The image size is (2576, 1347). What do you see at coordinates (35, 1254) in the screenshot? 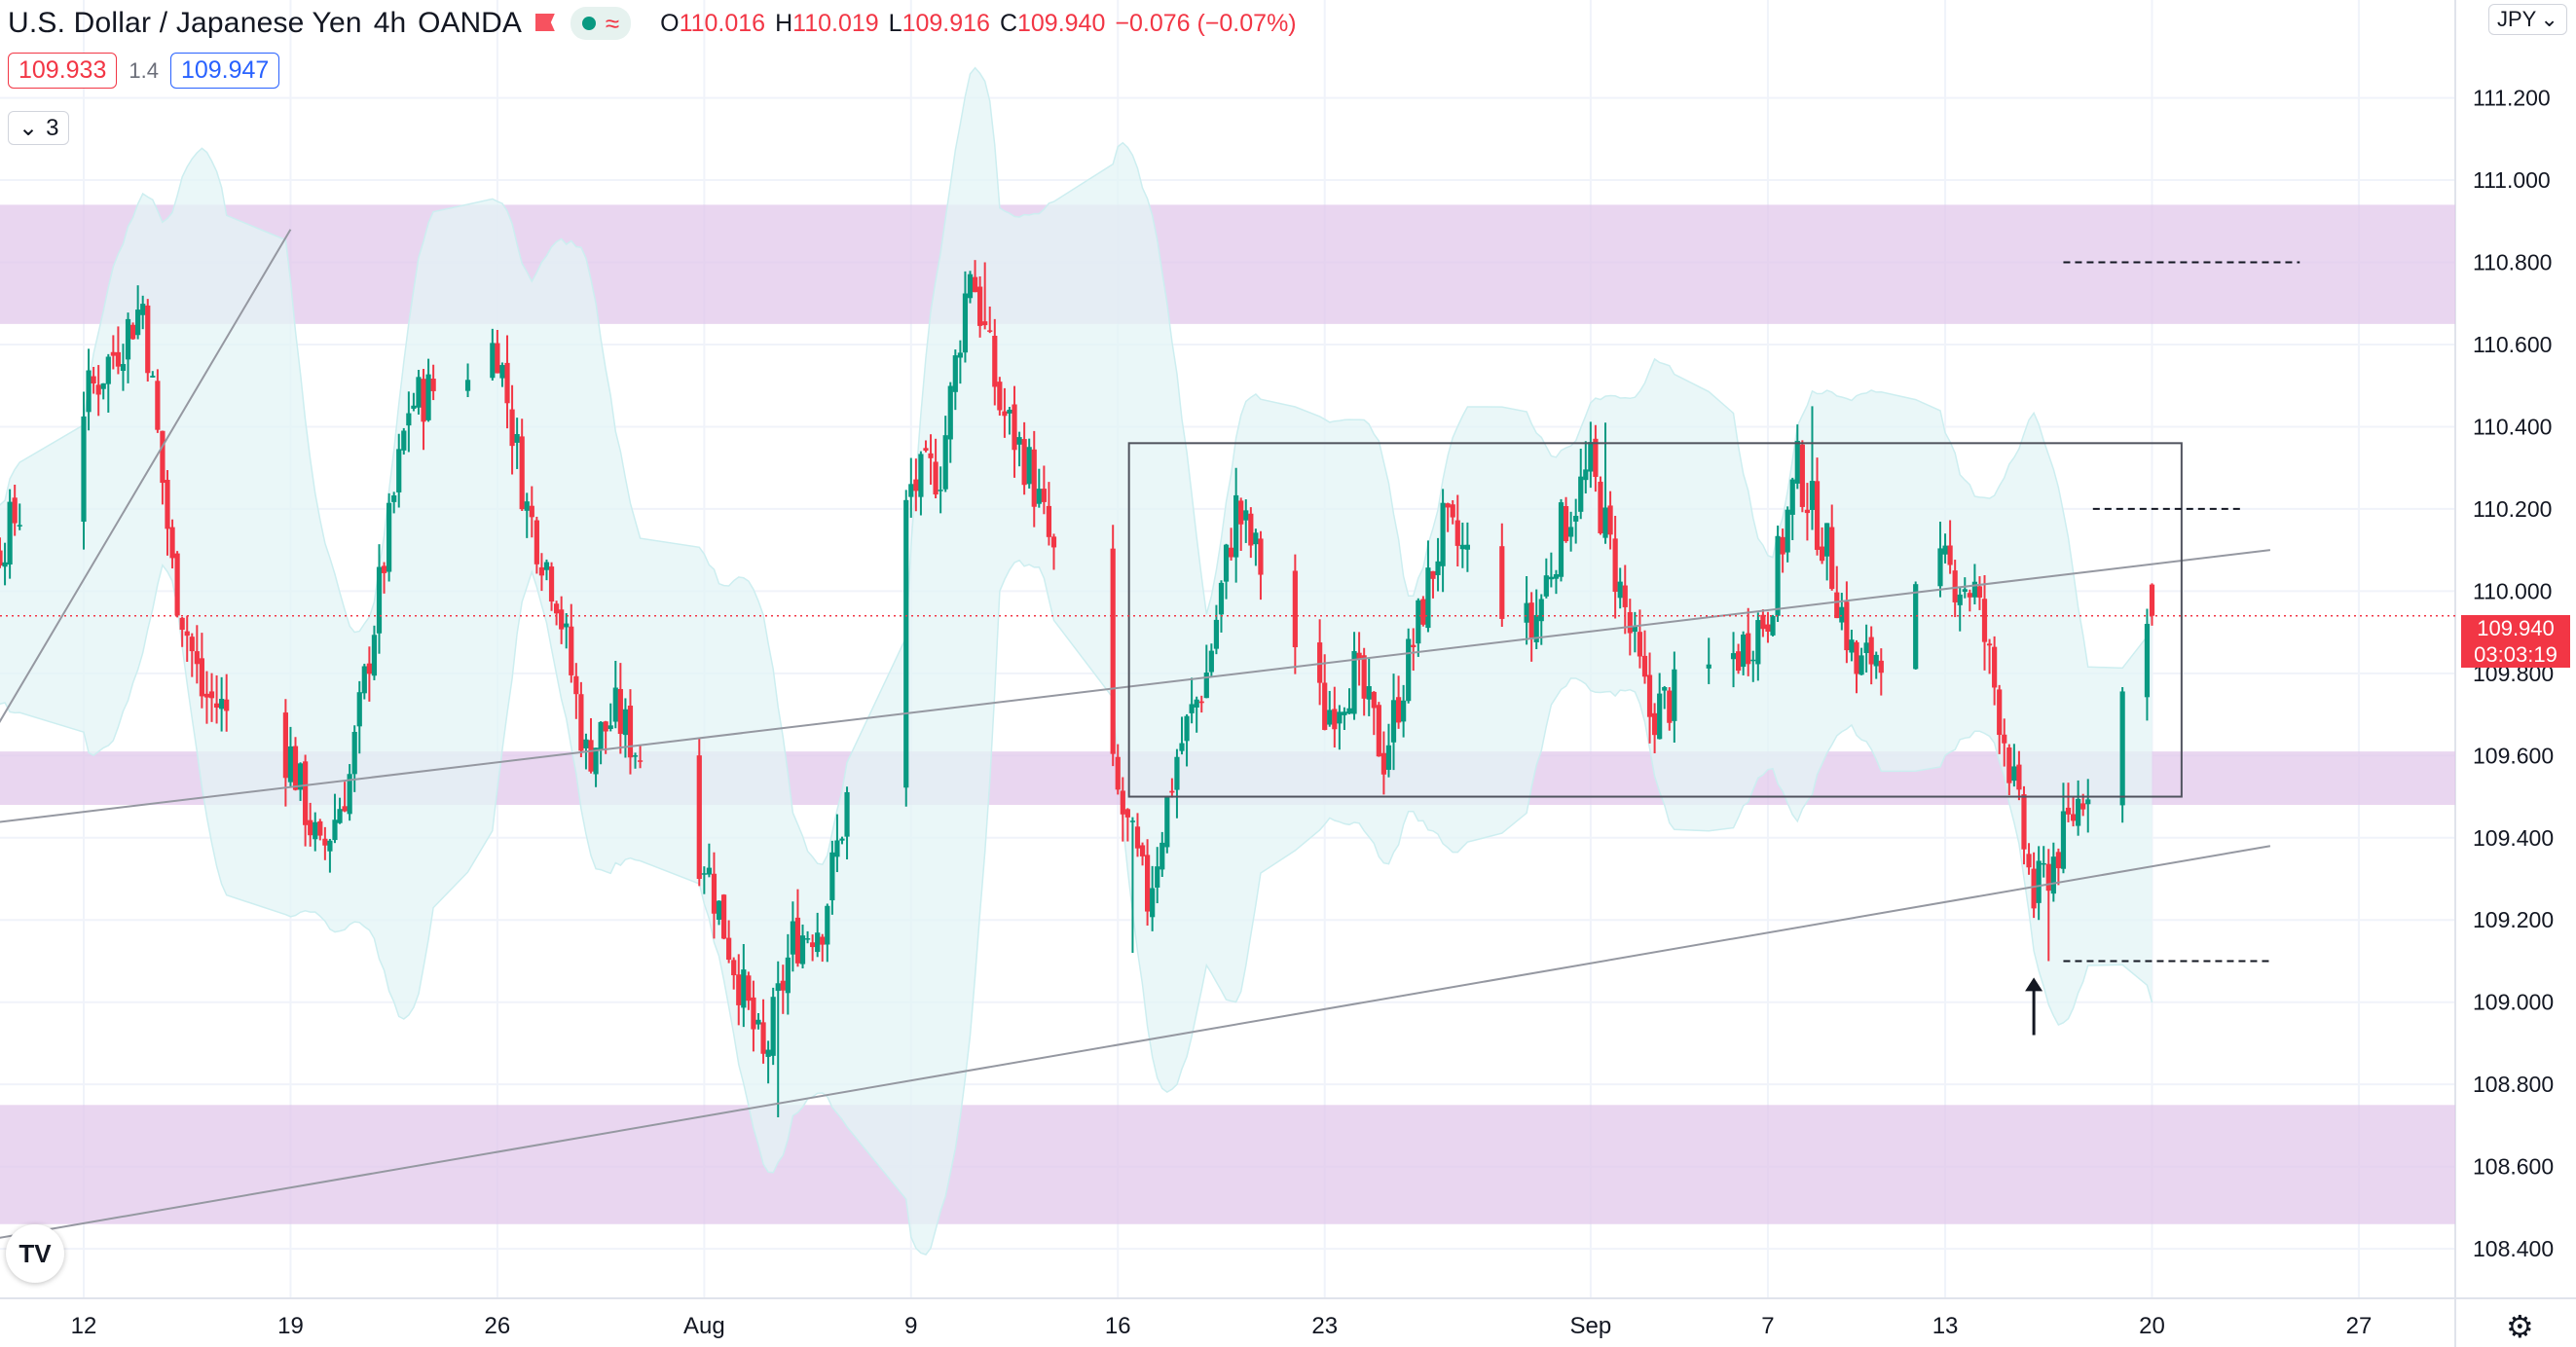
I see `tradingview-logo-icon: TV` at bounding box center [35, 1254].